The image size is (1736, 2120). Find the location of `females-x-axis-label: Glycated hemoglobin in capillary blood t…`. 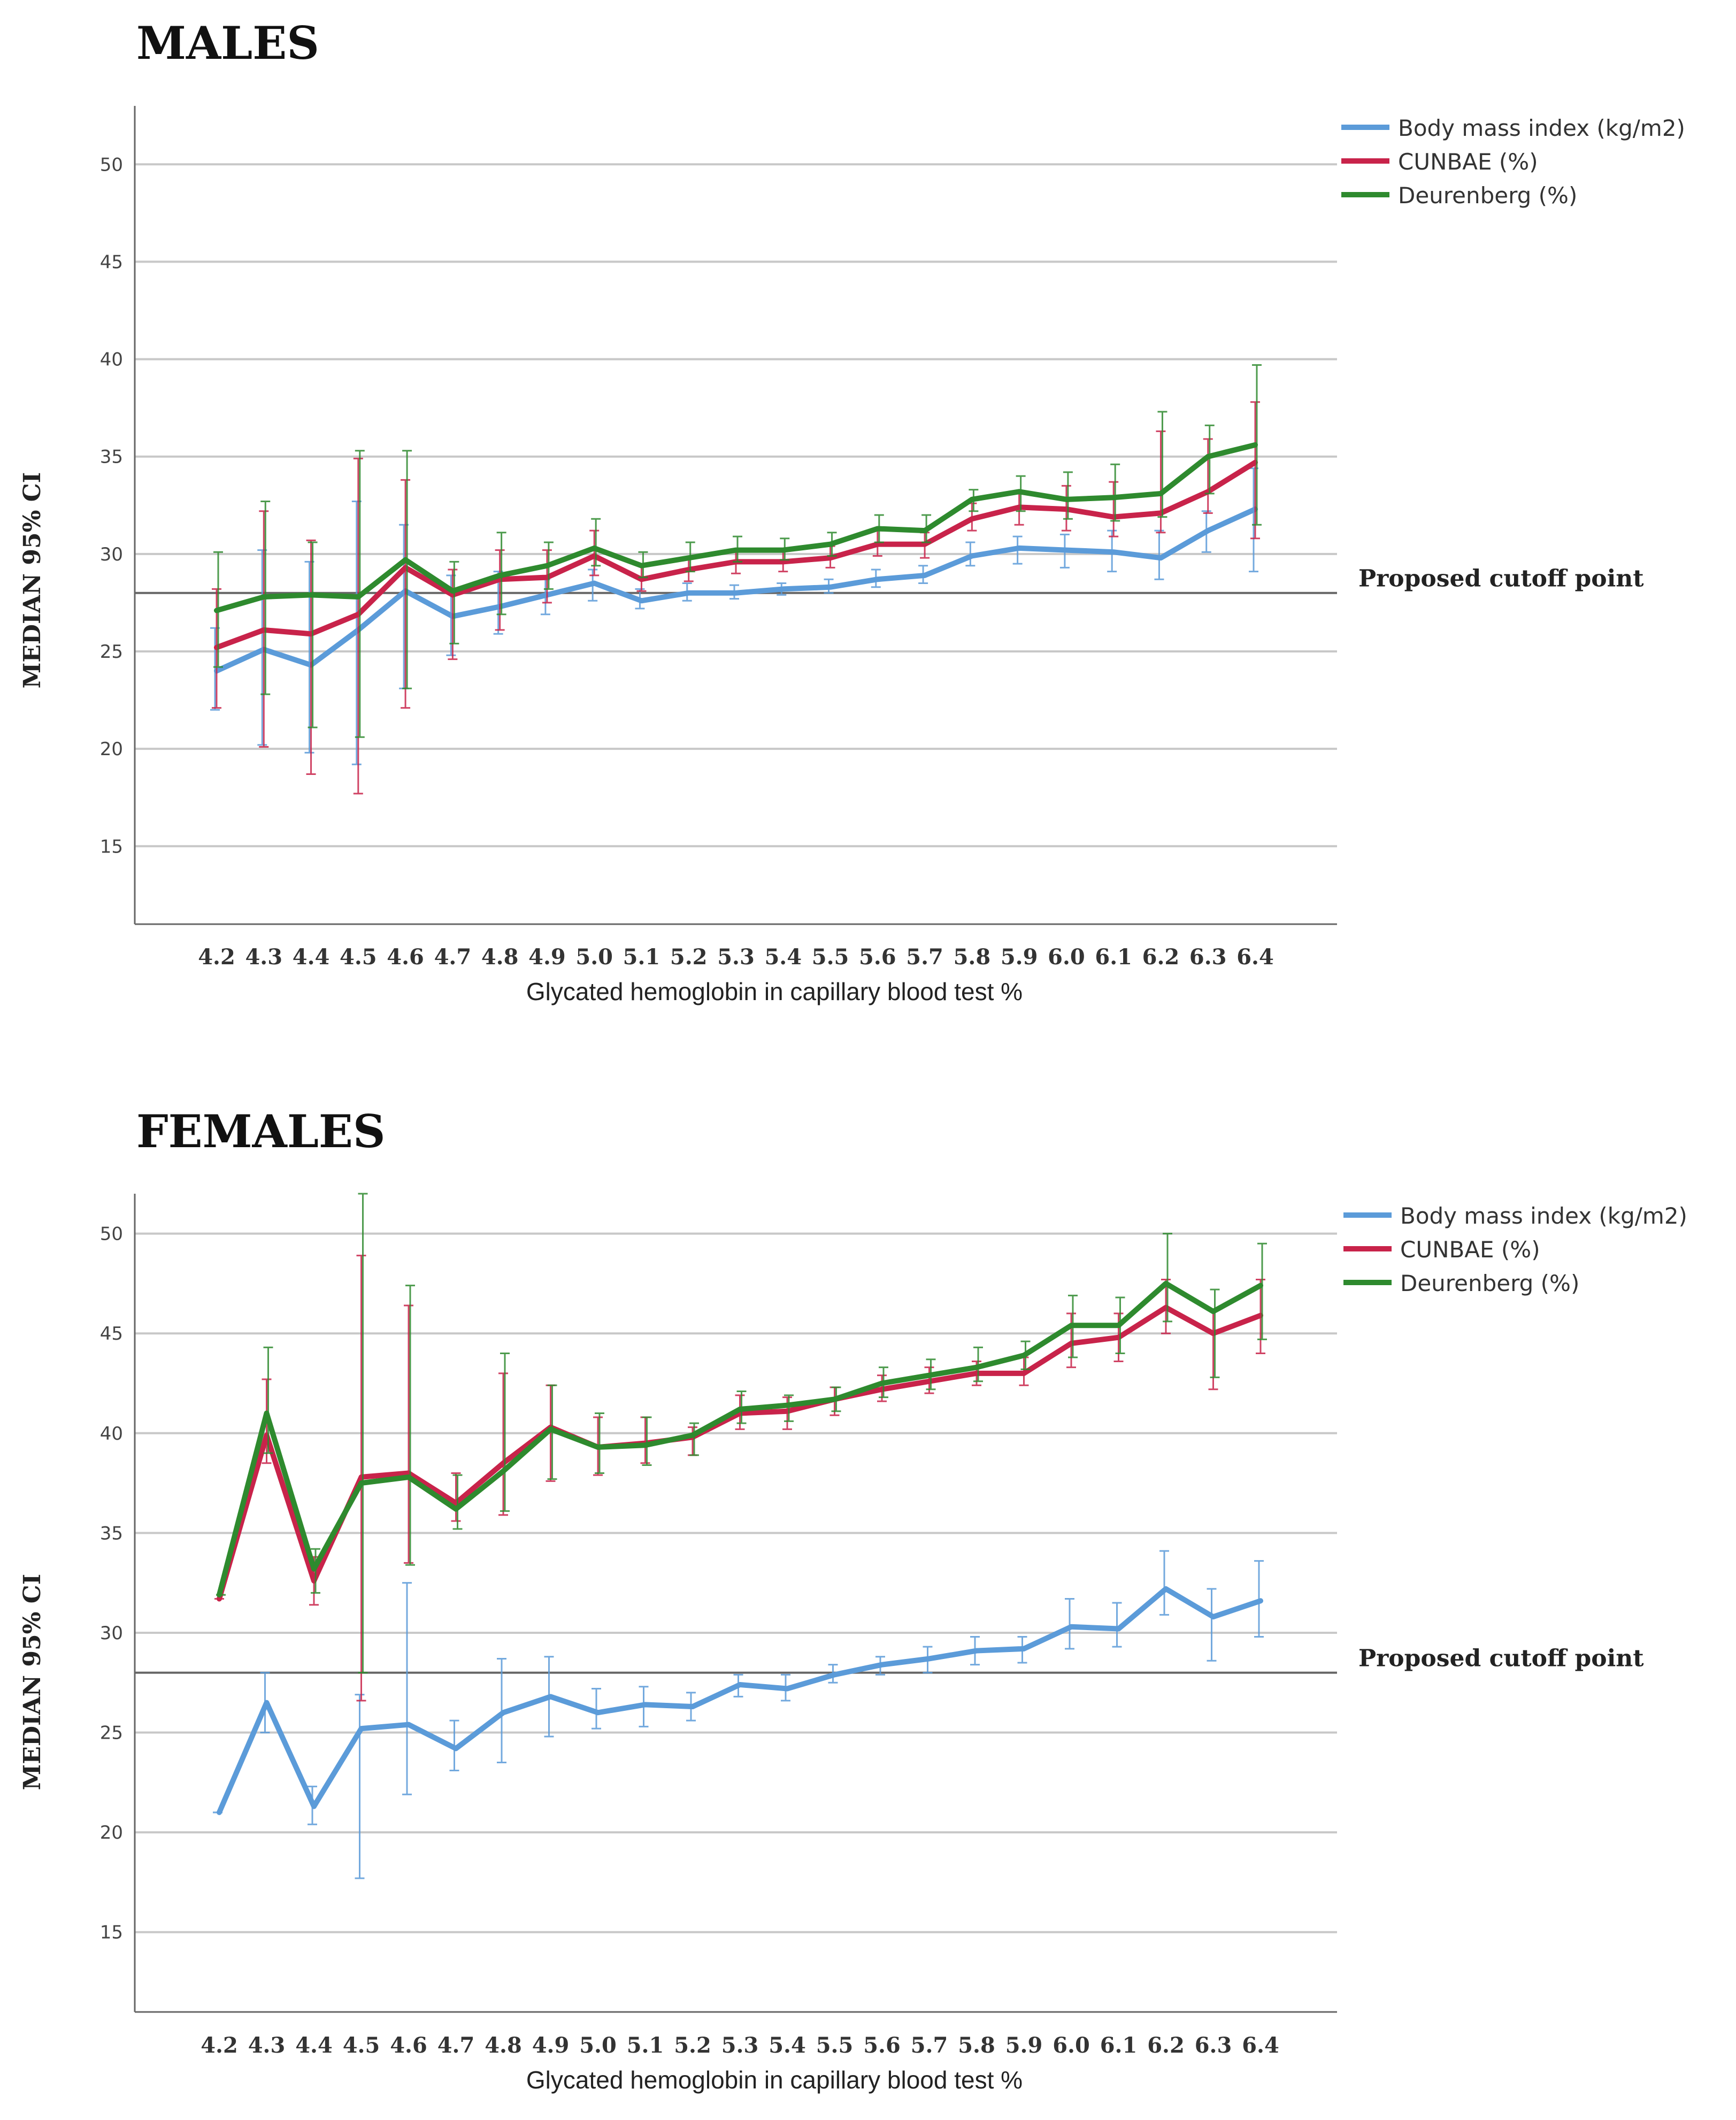

females-x-axis-label: Glycated hemoglobin in capillary blood t… is located at coordinates (774, 2080).